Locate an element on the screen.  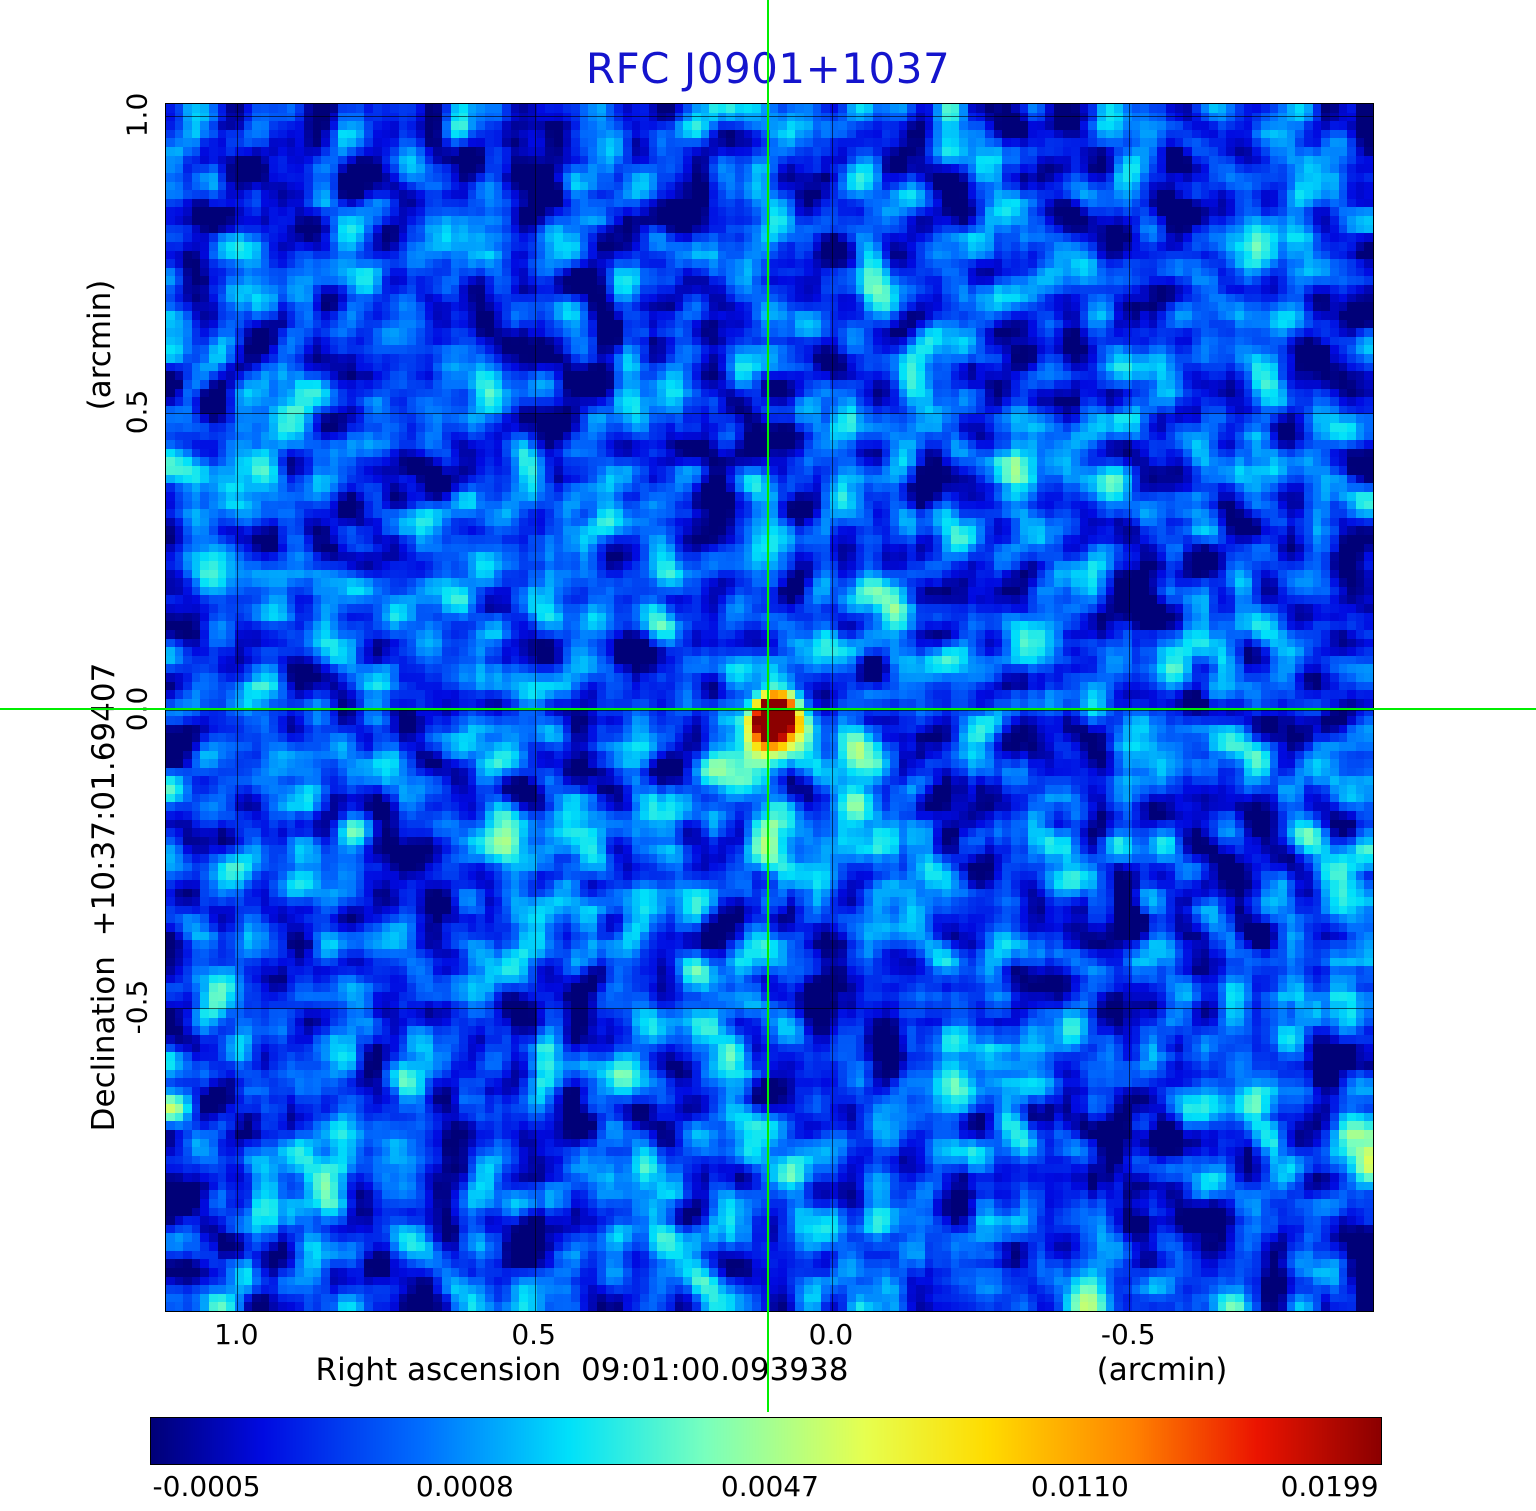
x-axis-unit-label: (arcmin) is located at coordinates (1162, 1370).